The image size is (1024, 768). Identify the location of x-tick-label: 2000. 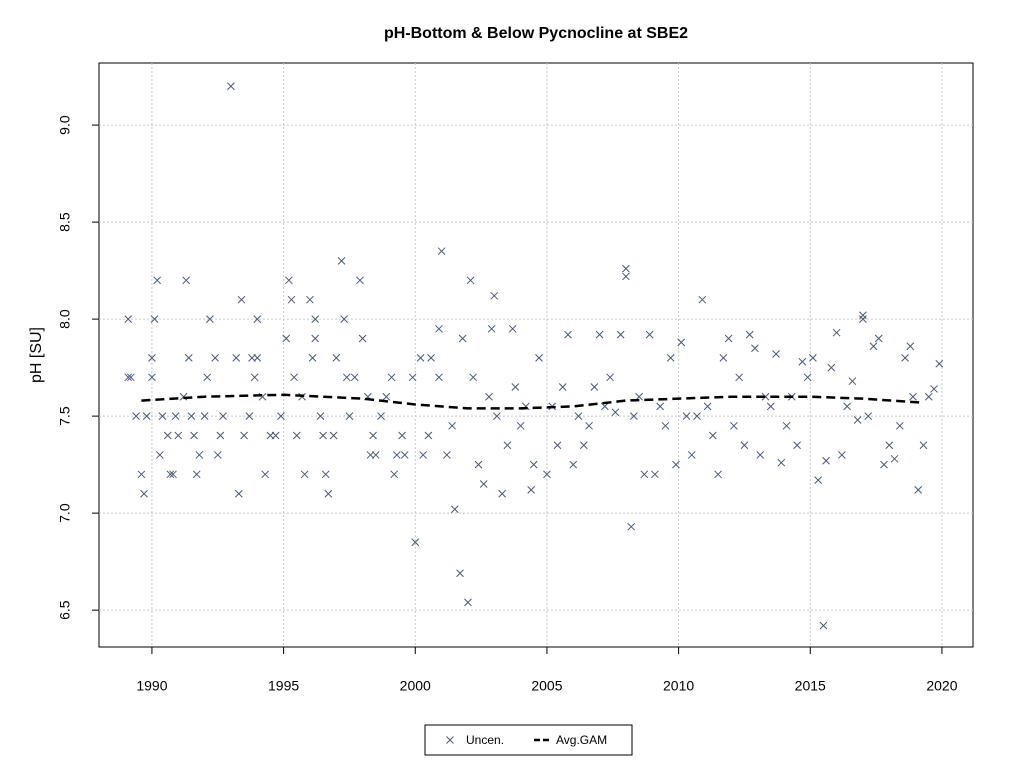
(415, 686).